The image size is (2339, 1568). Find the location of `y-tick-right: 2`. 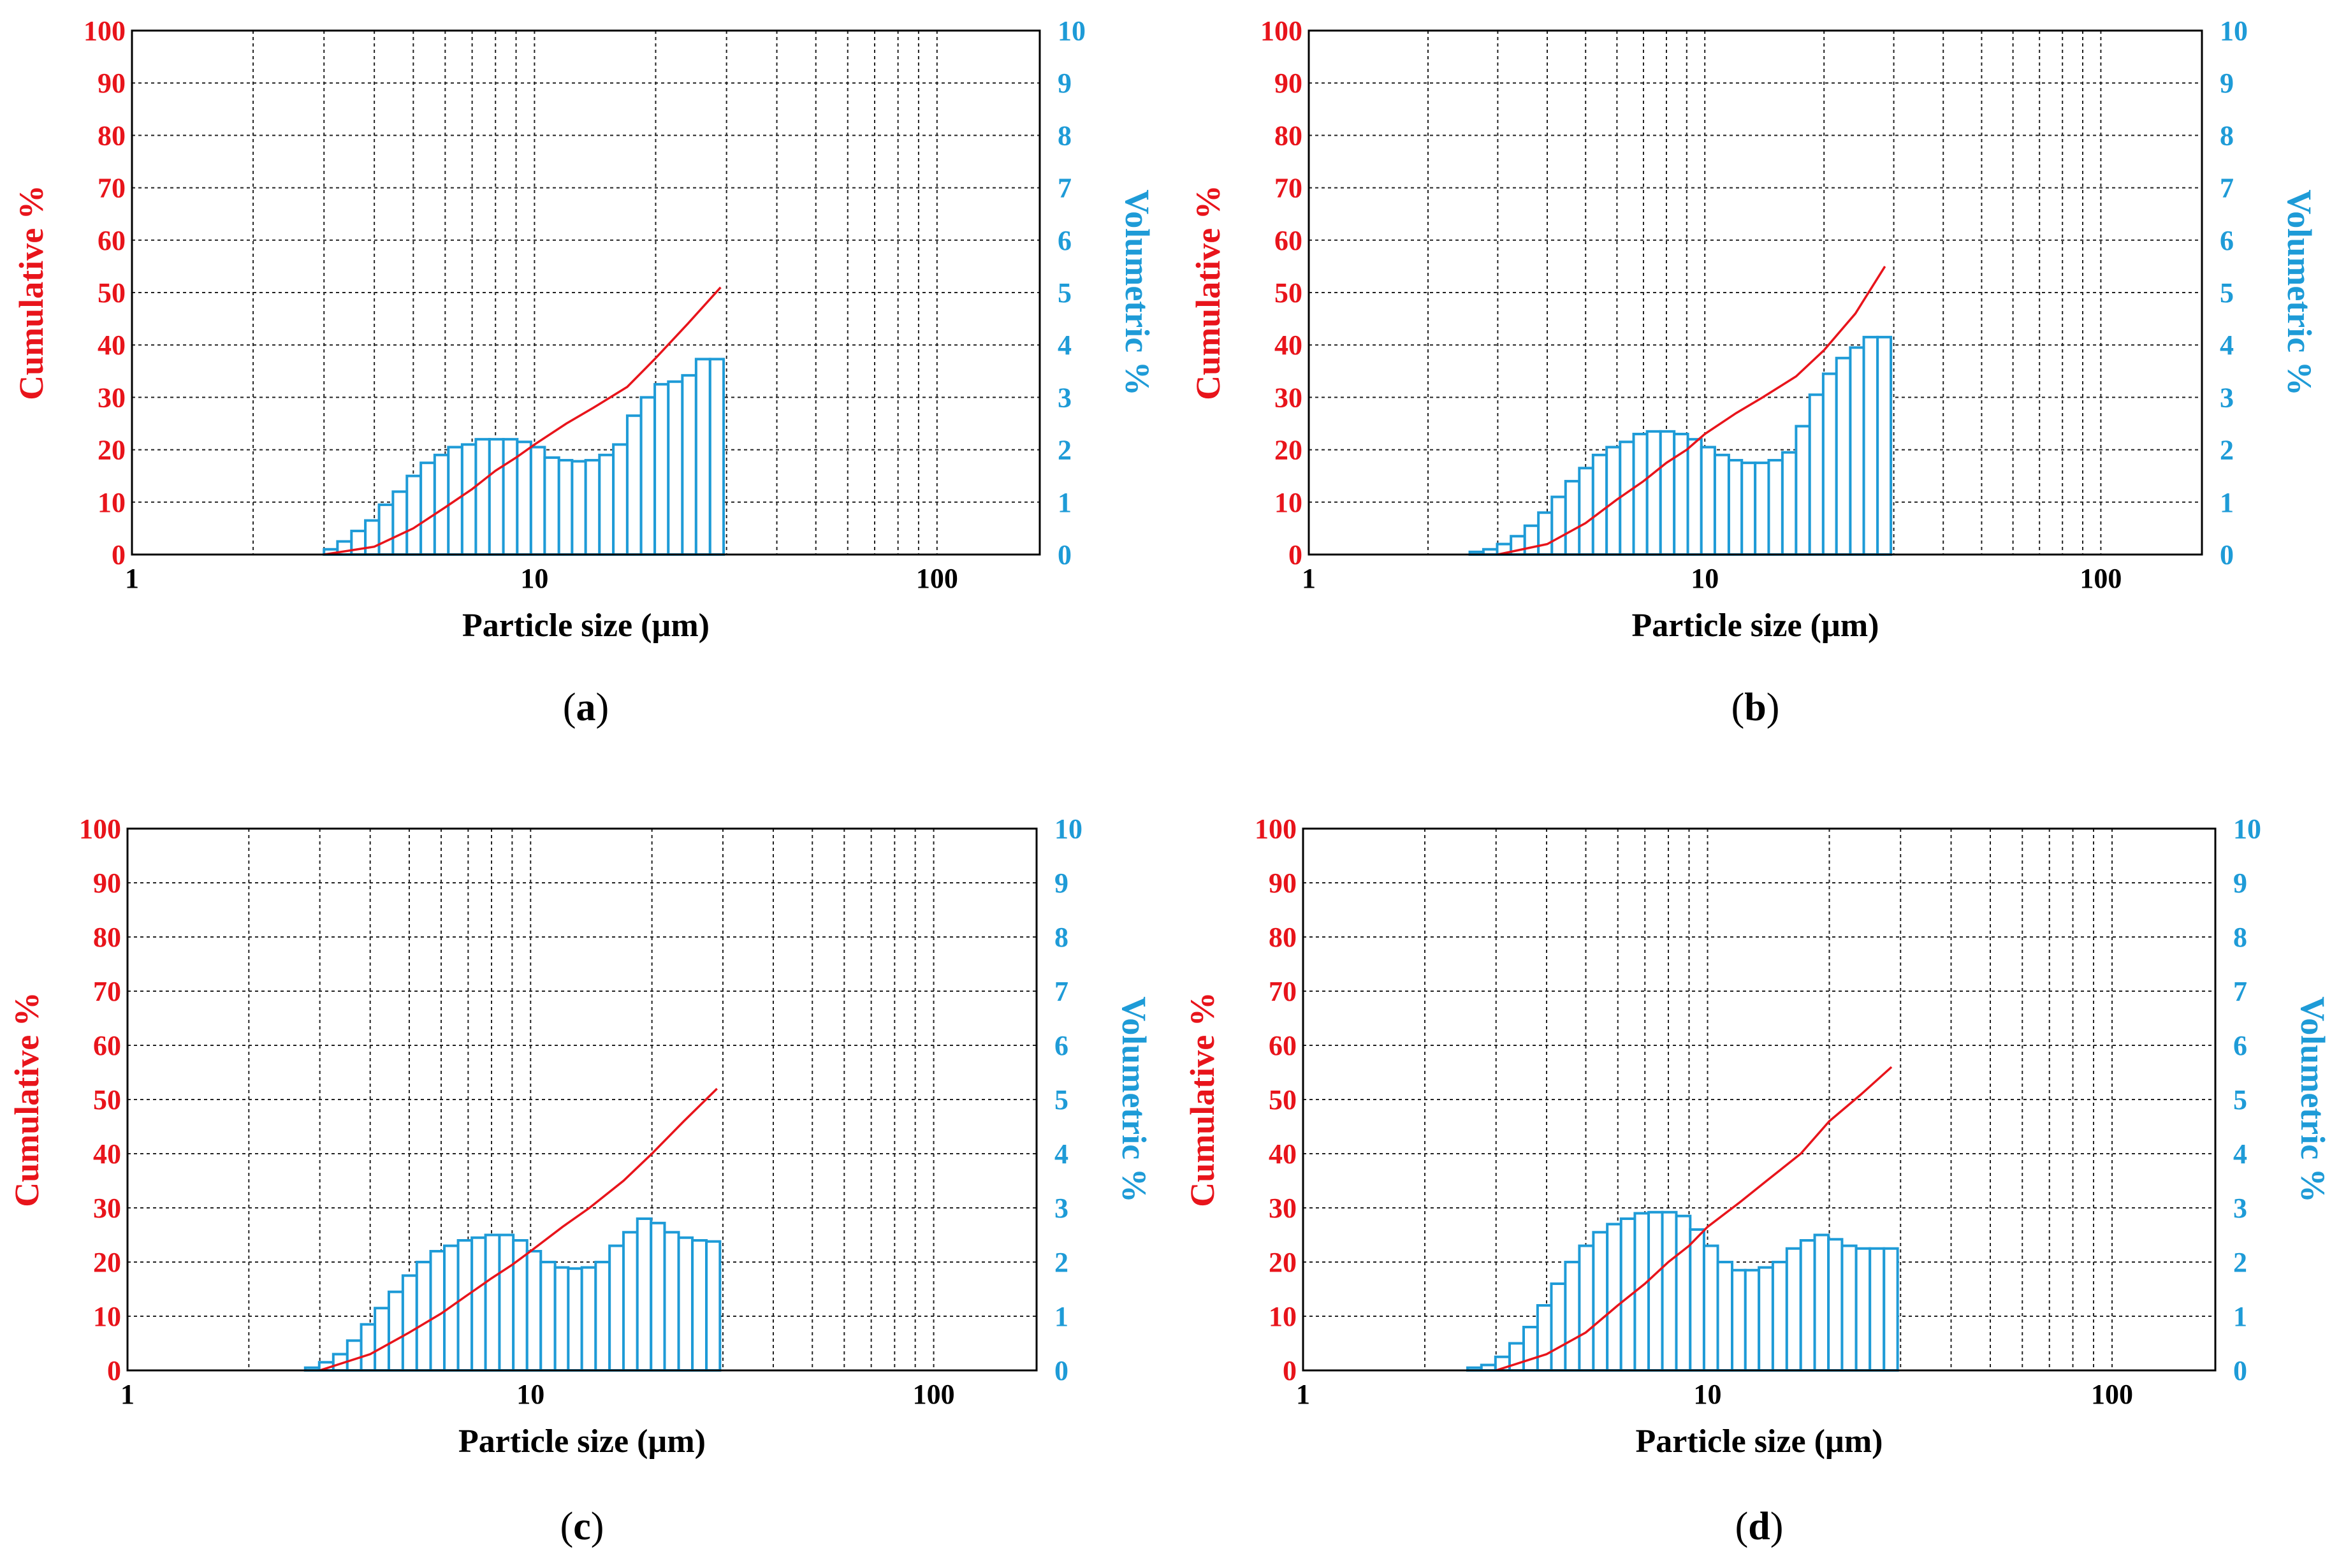

y-tick-right: 2 is located at coordinates (2240, 1263).